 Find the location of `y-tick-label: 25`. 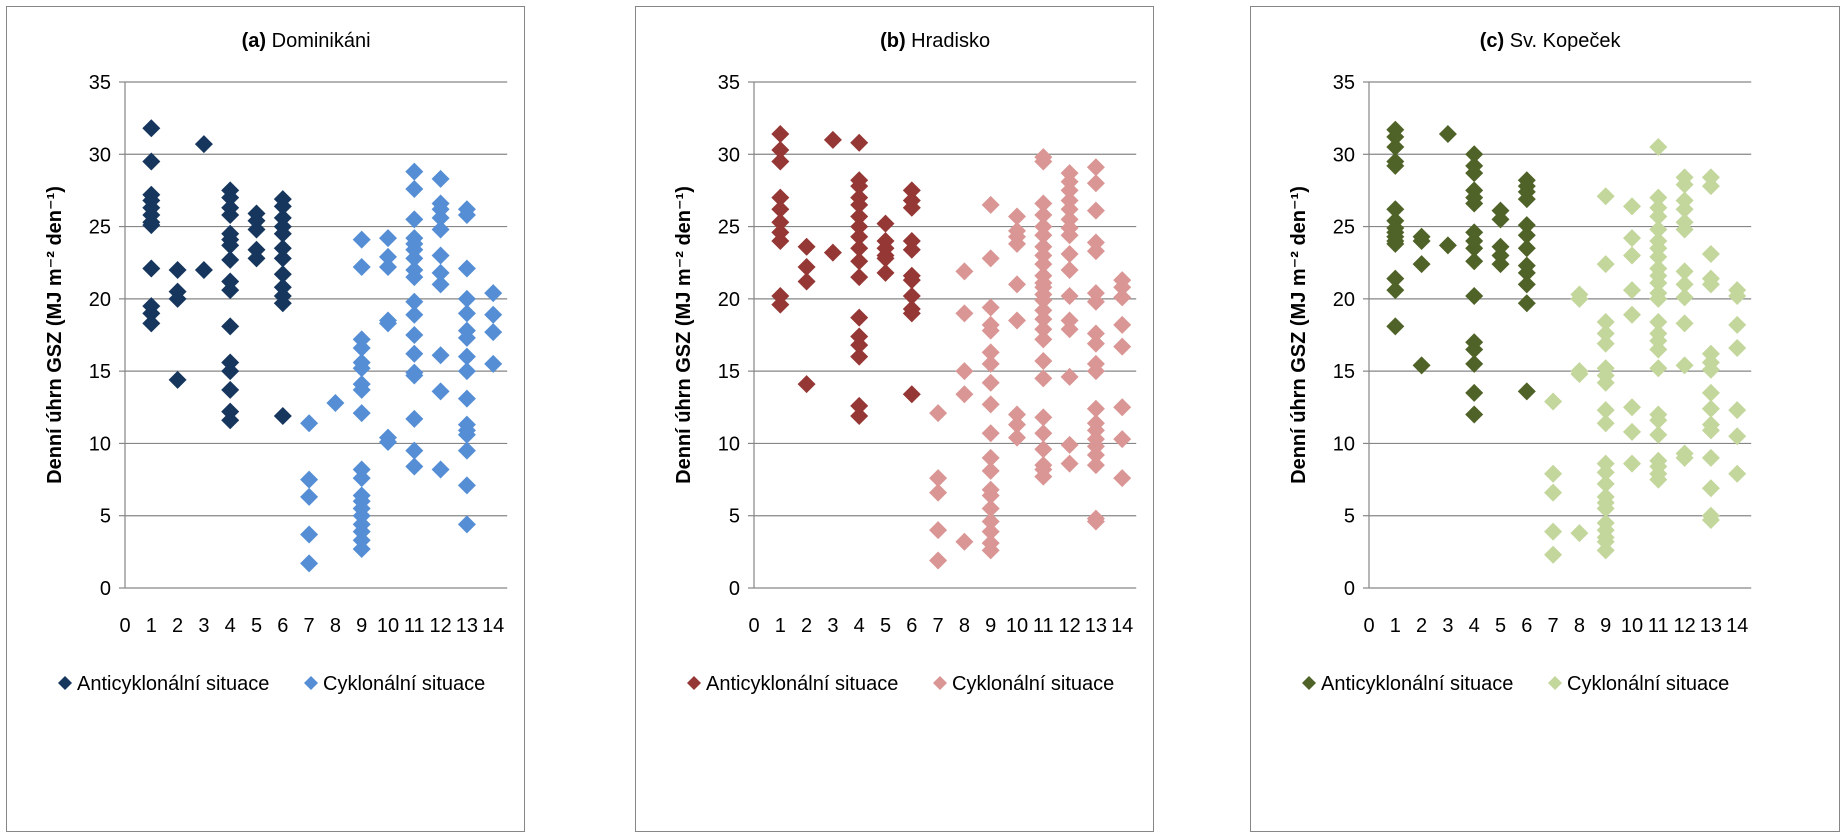

y-tick-label: 25 is located at coordinates (100, 228).